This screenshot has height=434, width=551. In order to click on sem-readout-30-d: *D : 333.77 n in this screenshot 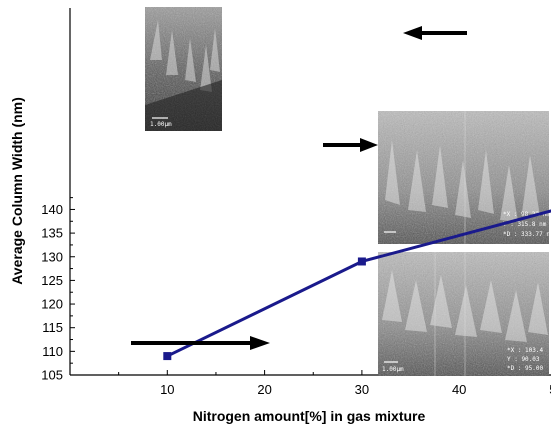, I will do `click(526, 234)`.